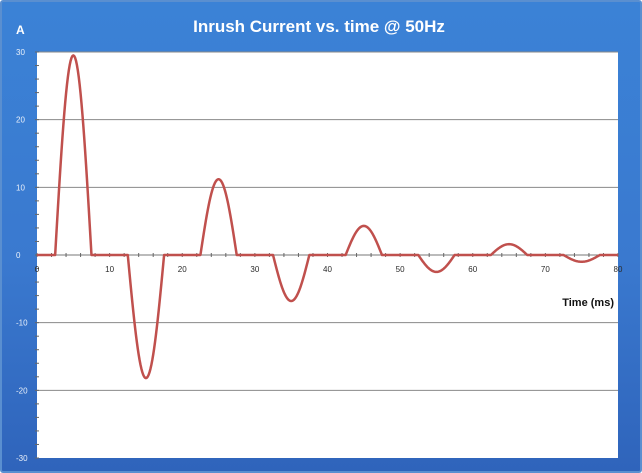  What do you see at coordinates (20, 52) in the screenshot?
I see `y-tick-label: 30` at bounding box center [20, 52].